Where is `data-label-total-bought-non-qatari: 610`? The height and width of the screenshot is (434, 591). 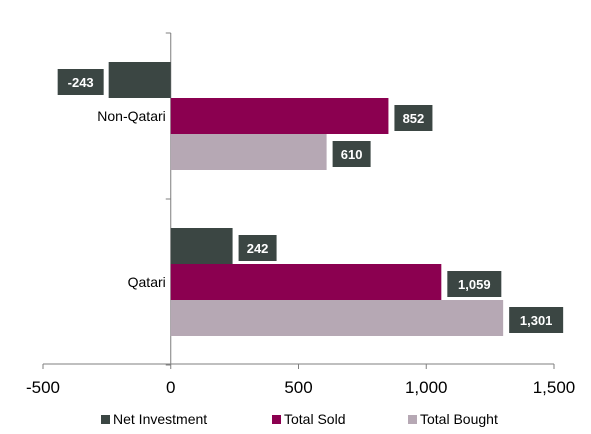 data-label-total-bought-non-qatari: 610 is located at coordinates (351, 154).